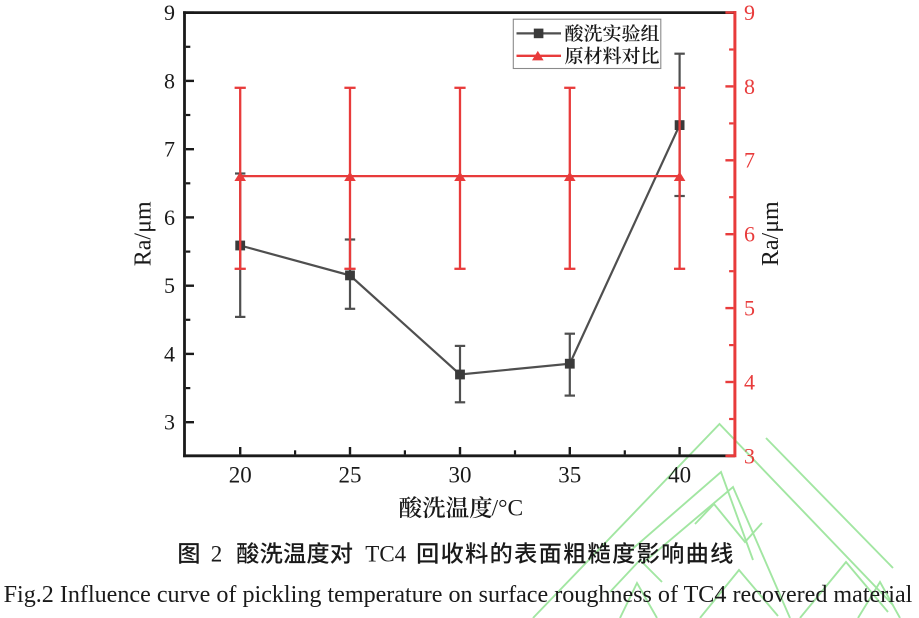 The height and width of the screenshot is (618, 919). What do you see at coordinates (217, 553) in the screenshot?
I see `svg-text: 2` at bounding box center [217, 553].